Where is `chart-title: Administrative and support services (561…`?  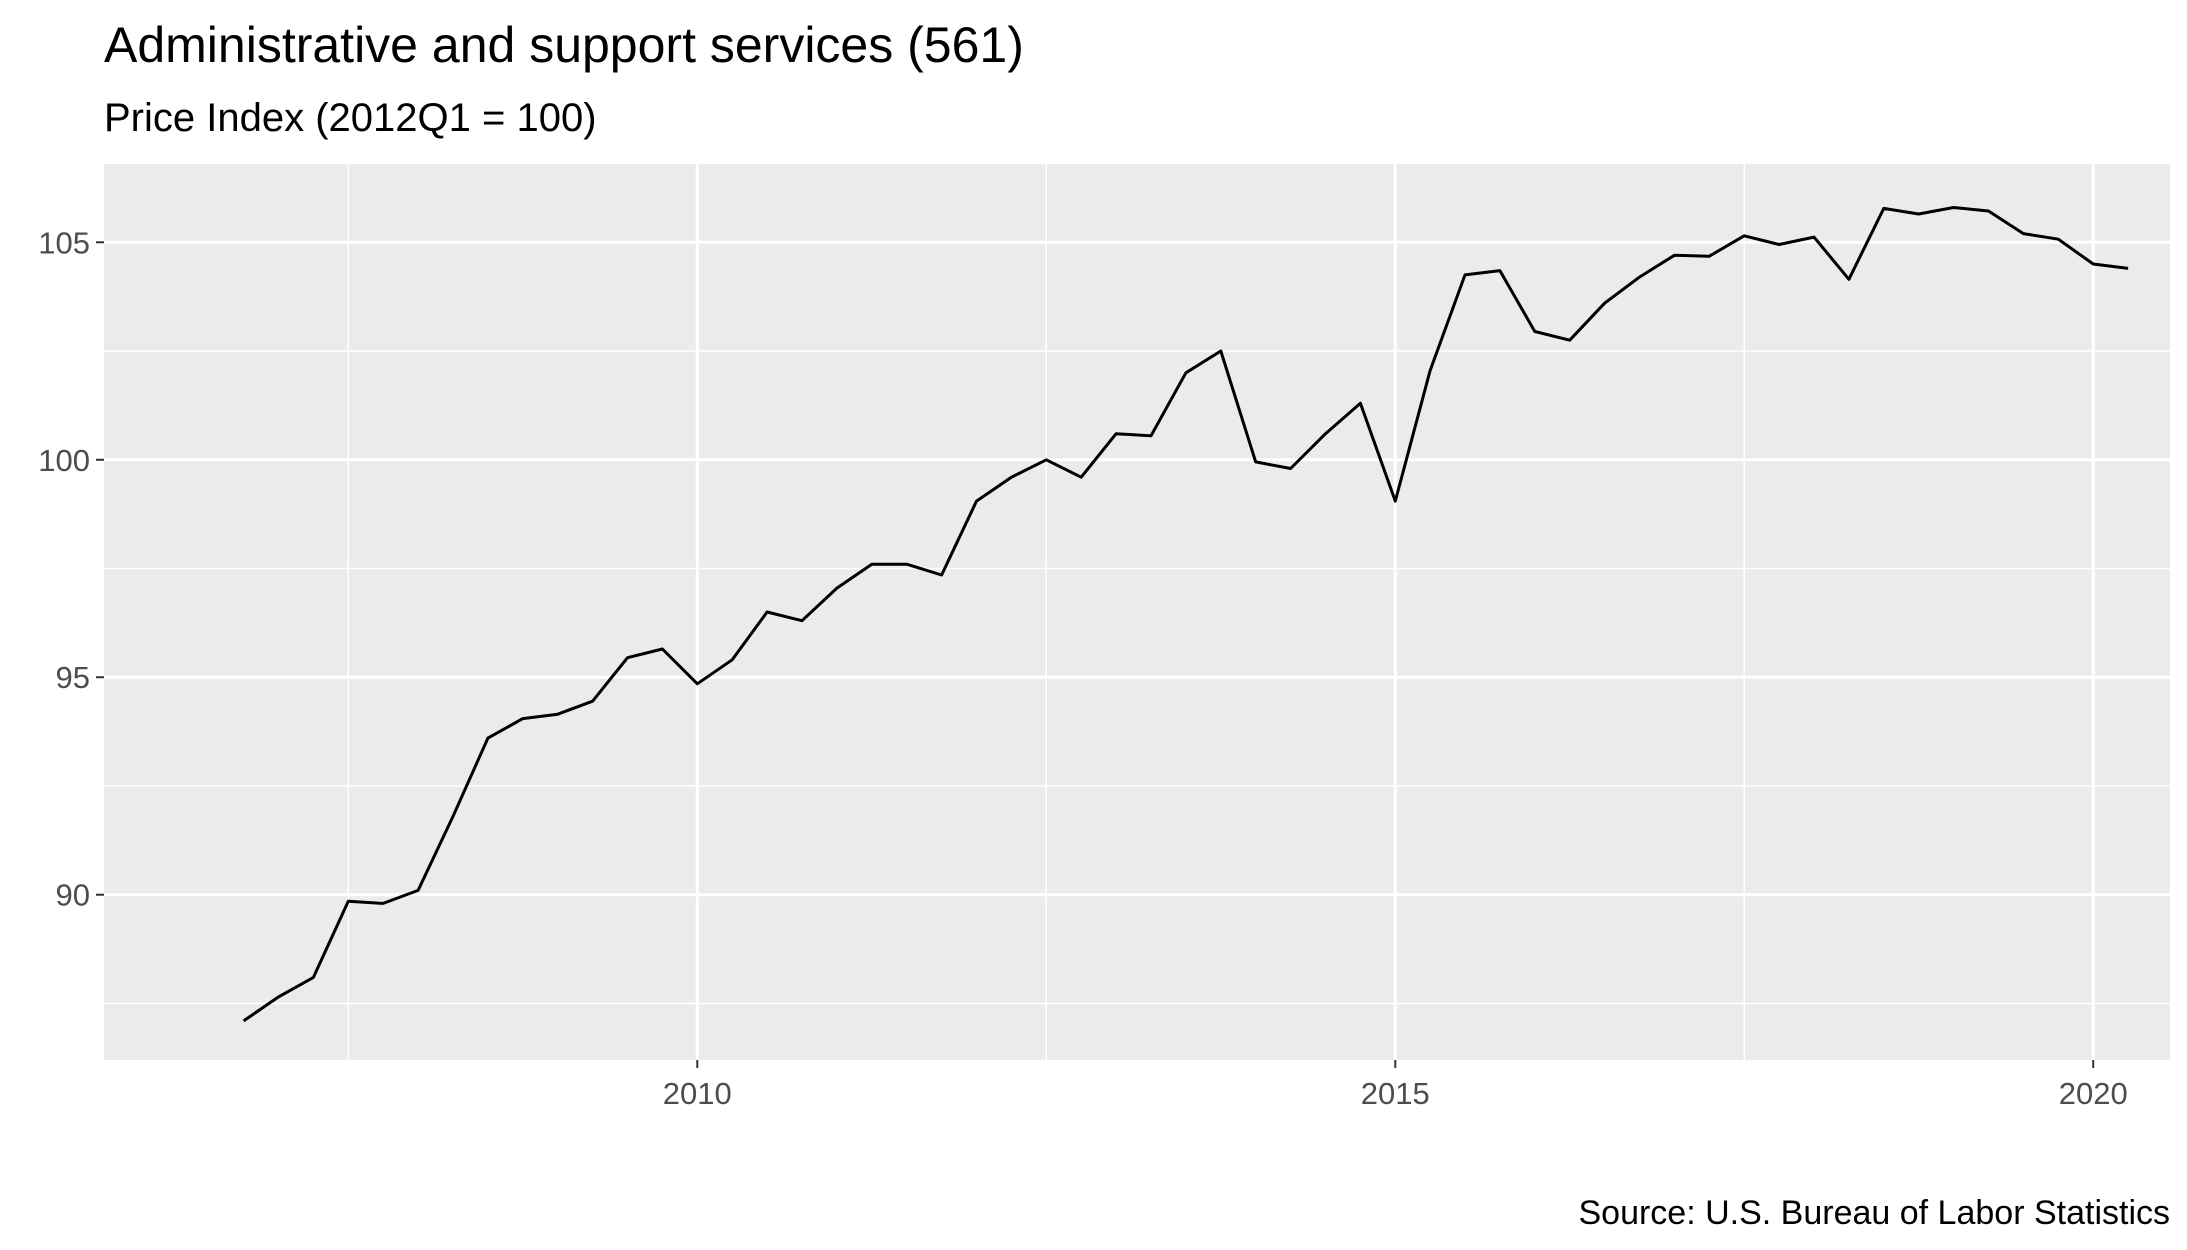 chart-title: Administrative and support services (561… is located at coordinates (564, 45).